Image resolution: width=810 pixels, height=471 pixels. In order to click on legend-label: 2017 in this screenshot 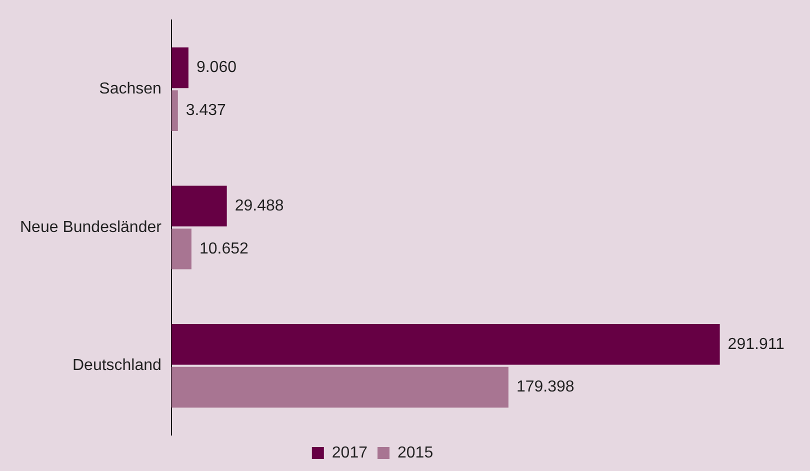, I will do `click(350, 453)`.